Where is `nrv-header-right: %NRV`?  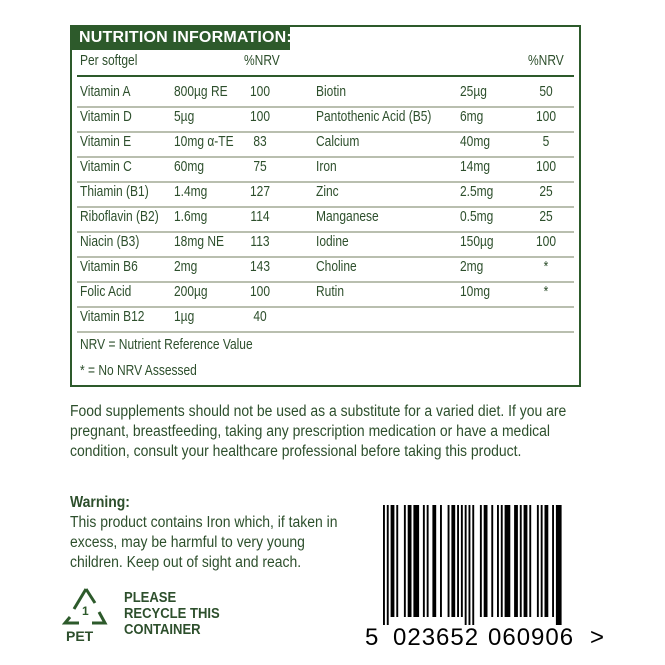
nrv-header-right: %NRV is located at coordinates (546, 60).